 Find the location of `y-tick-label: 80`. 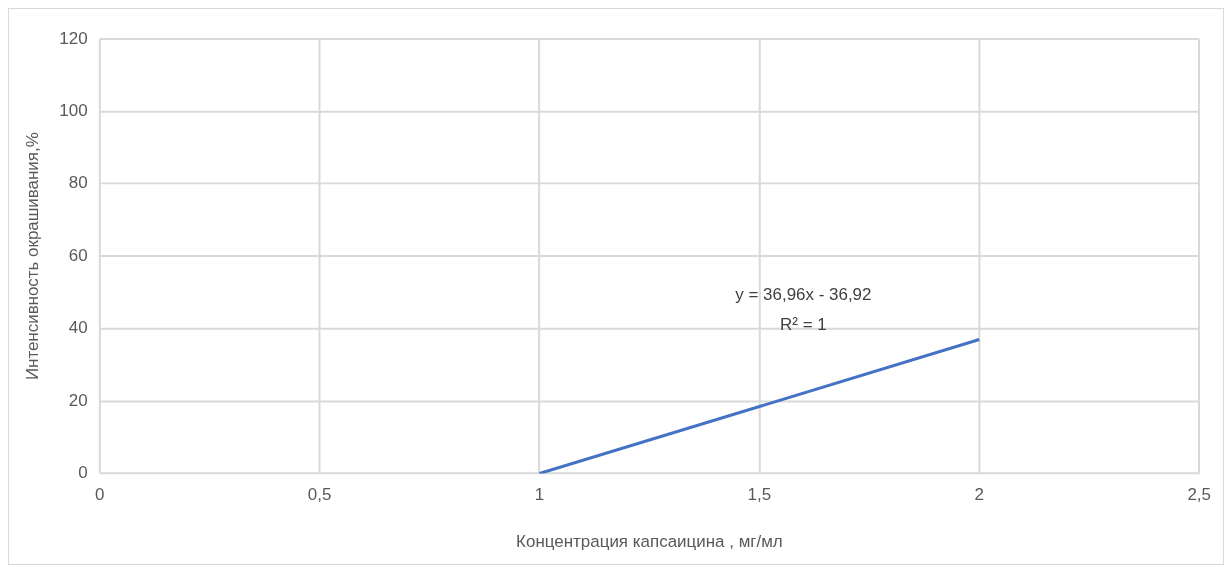

y-tick-label: 80 is located at coordinates (78, 183).